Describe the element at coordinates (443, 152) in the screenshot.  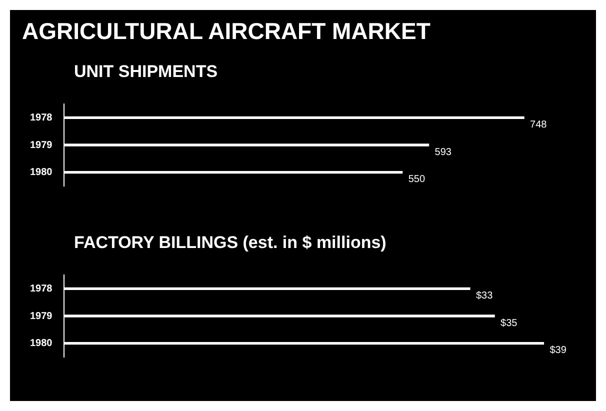
I see `data-label: 593` at that location.